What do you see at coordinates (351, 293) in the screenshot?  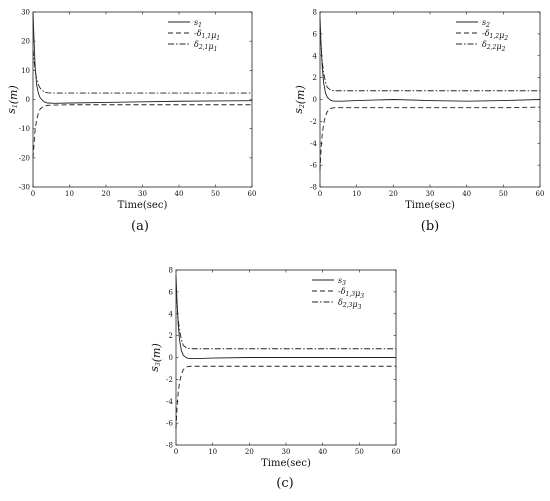 I see `legend-entry-2: -δ1,3μ3` at bounding box center [351, 293].